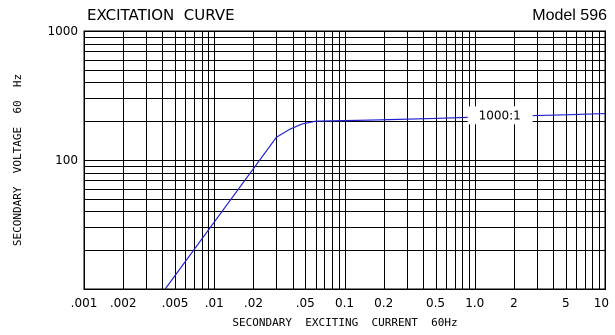 Image resolution: width=615 pixels, height=335 pixels. What do you see at coordinates (253, 303) in the screenshot?
I see `x-tick-label: .02` at bounding box center [253, 303].